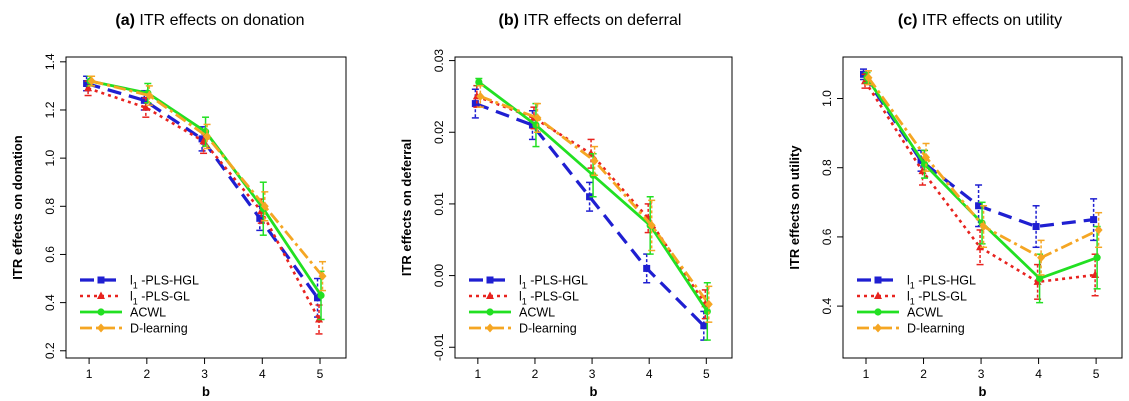 This screenshot has width=1129, height=401. Describe the element at coordinates (979, 182) in the screenshot. I see `series-line-gl` at that location.